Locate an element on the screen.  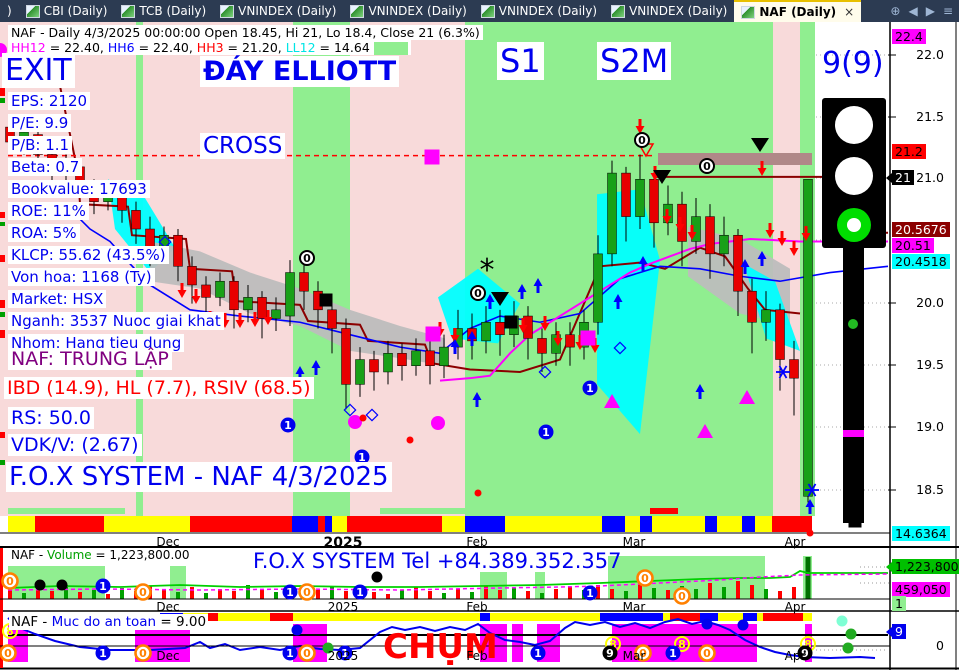
asterisk-icon: * is located at coordinates (487, 270).